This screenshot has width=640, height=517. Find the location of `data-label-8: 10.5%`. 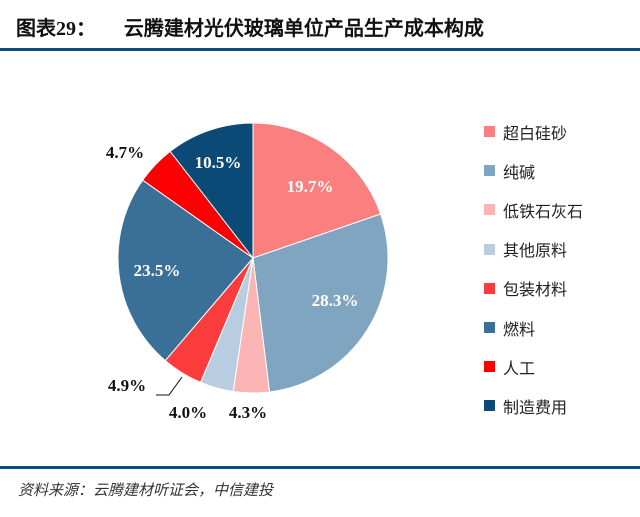

data-label-8: 10.5% is located at coordinates (218, 162).